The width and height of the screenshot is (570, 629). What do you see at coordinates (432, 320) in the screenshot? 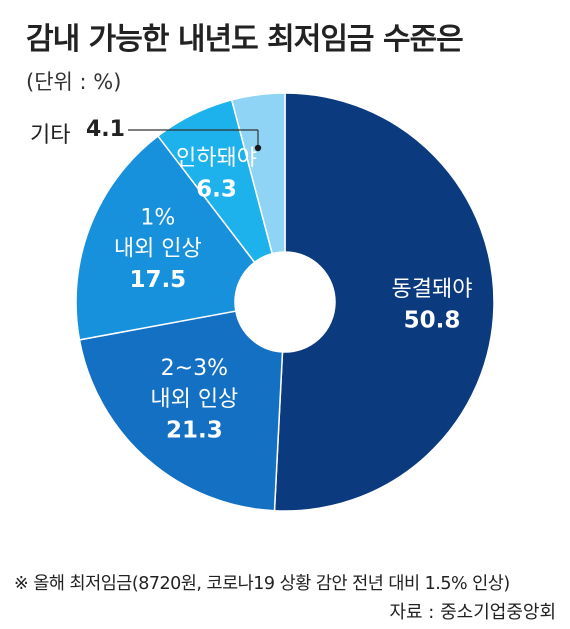
I see `slice-value-0: 50.8` at bounding box center [432, 320].